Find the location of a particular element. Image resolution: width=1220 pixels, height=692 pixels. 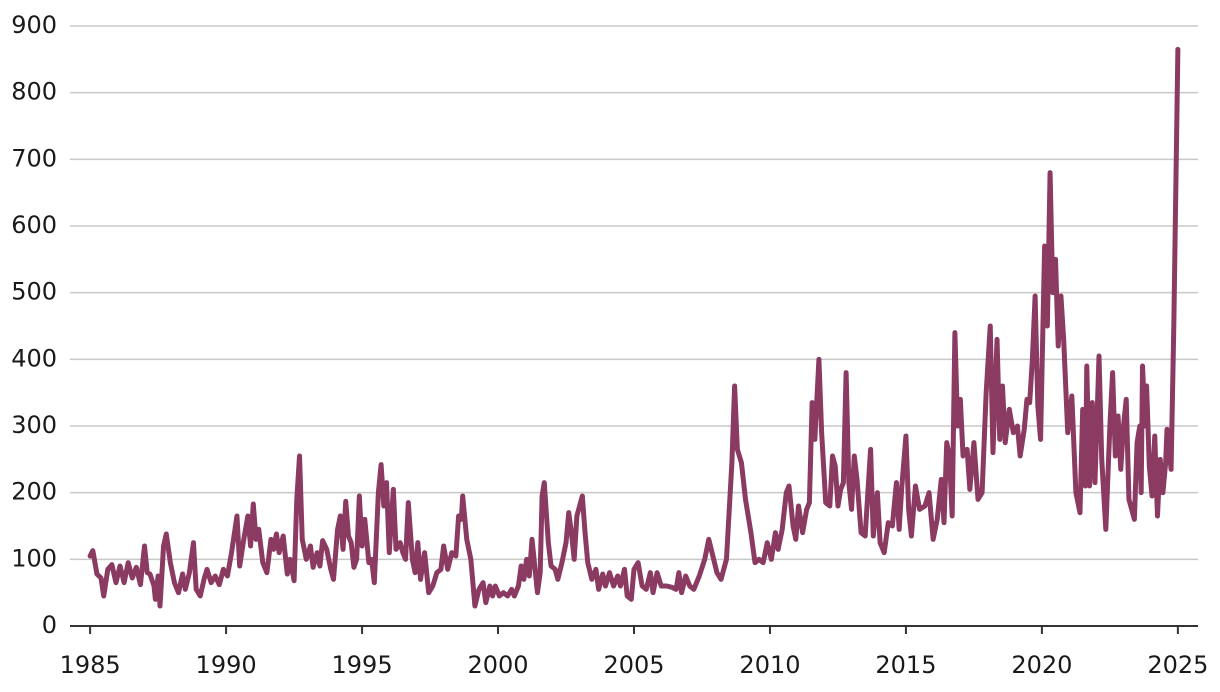

y-tick-label: 200 is located at coordinates (34, 492).